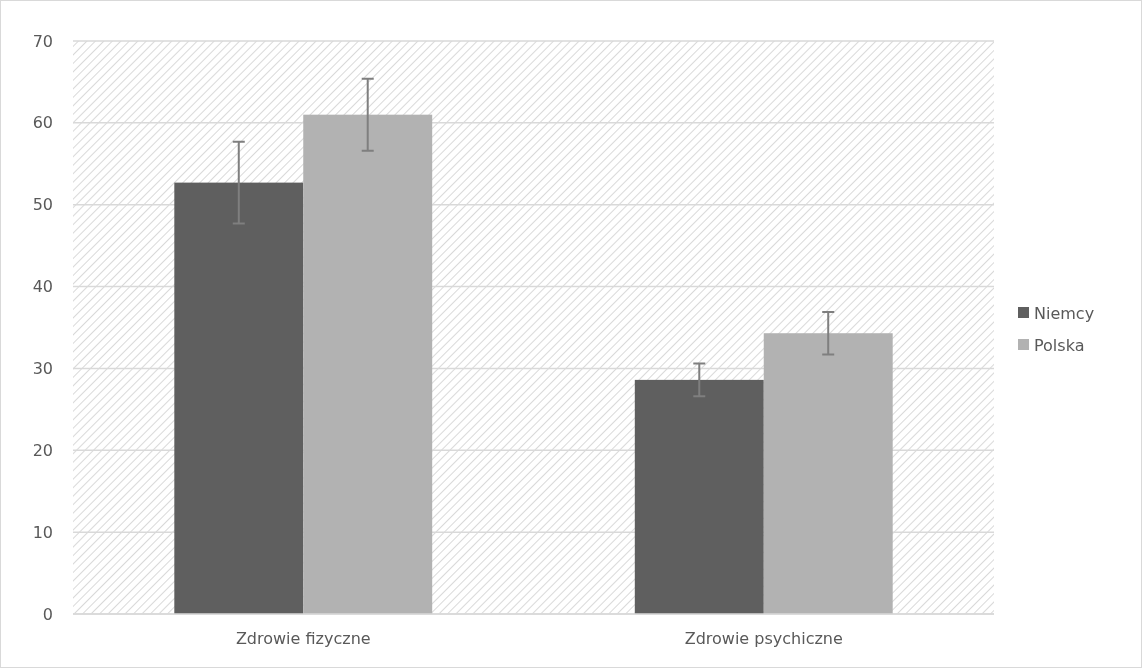 The height and width of the screenshot is (668, 1142). What do you see at coordinates (47, 614) in the screenshot?
I see `y-tick-label: 0` at bounding box center [47, 614].